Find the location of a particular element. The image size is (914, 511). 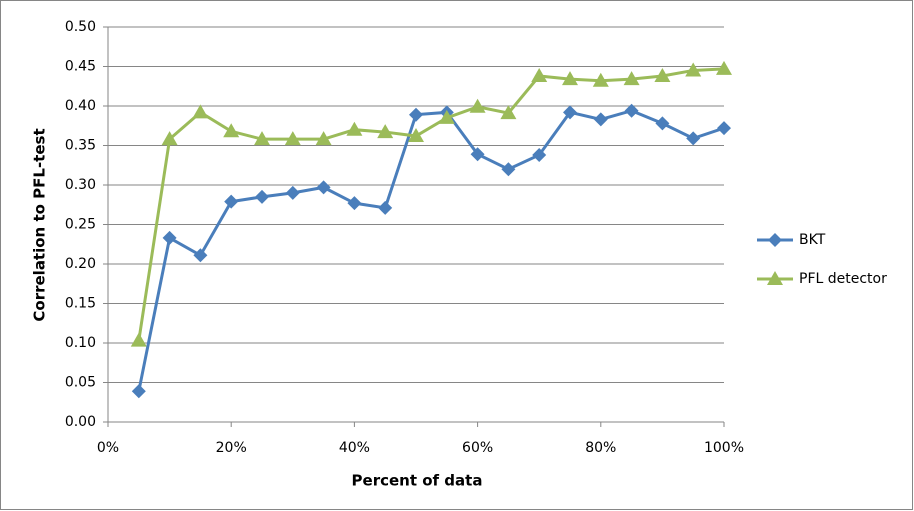

x-tick-label: 60% is located at coordinates (477, 448).